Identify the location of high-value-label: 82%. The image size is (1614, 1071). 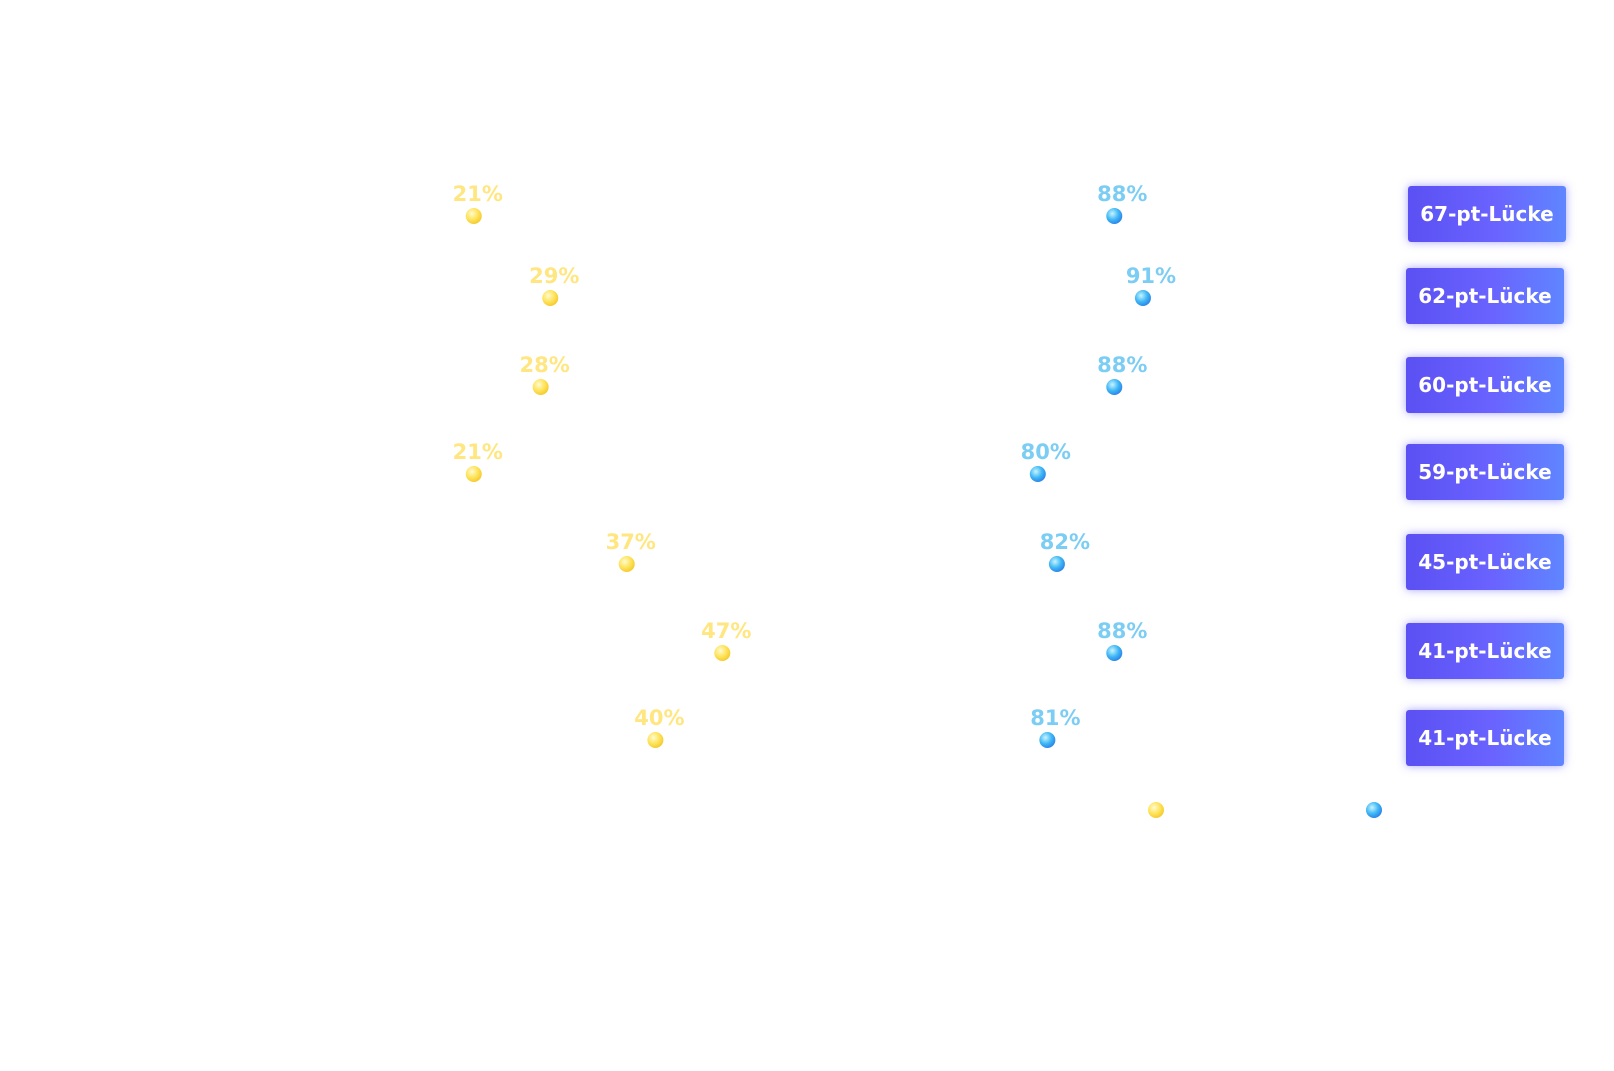
(1065, 542).